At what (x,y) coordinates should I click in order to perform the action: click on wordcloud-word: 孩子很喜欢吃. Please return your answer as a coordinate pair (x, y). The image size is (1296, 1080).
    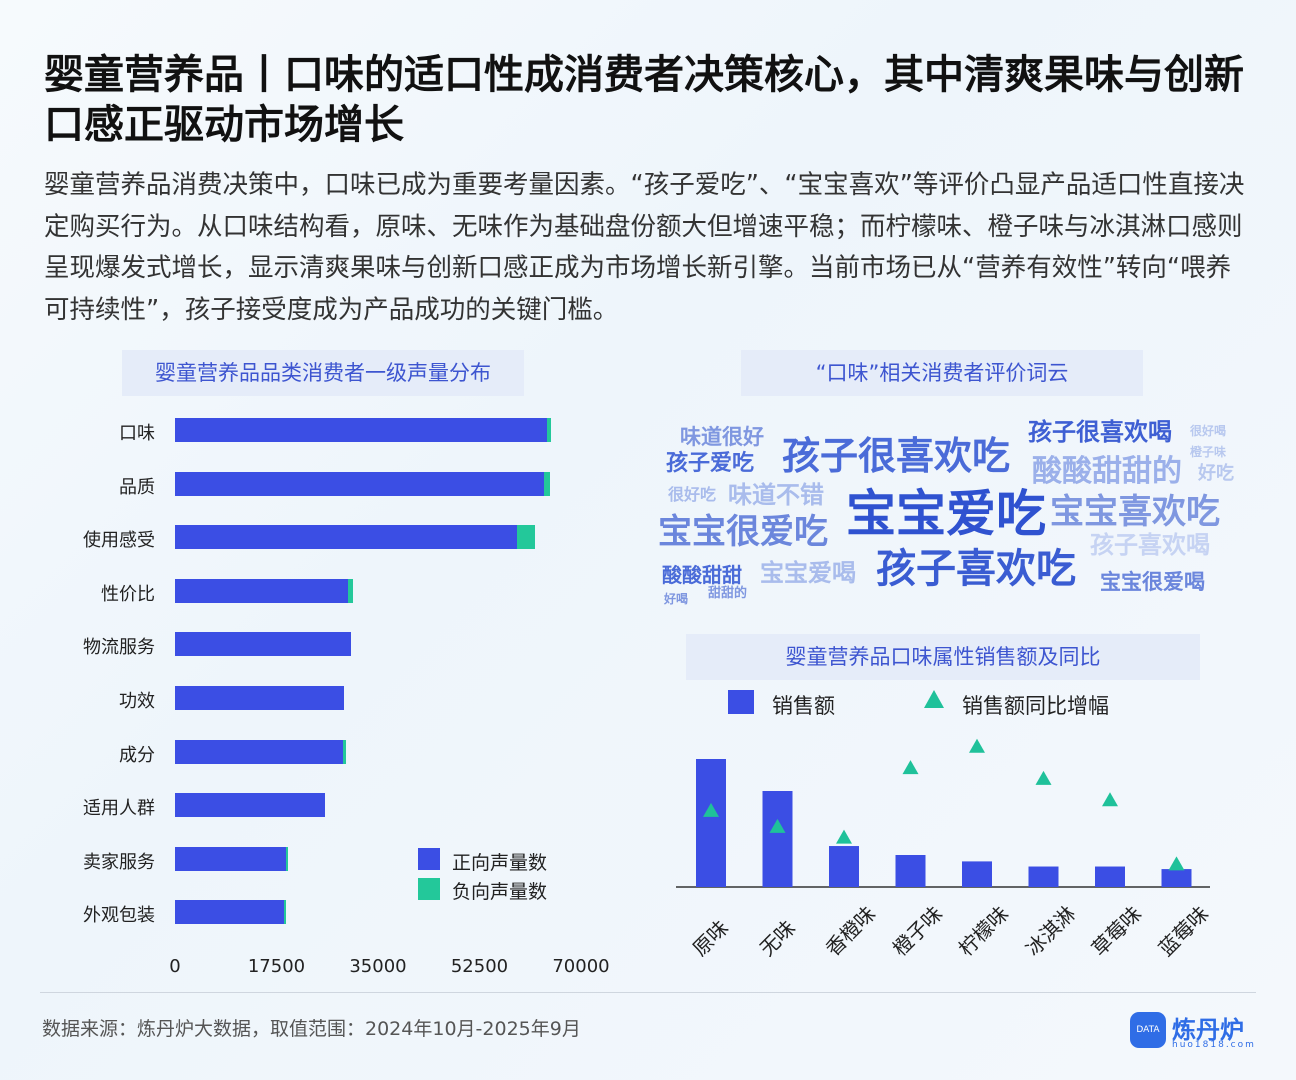
    Looking at the image, I should click on (896, 456).